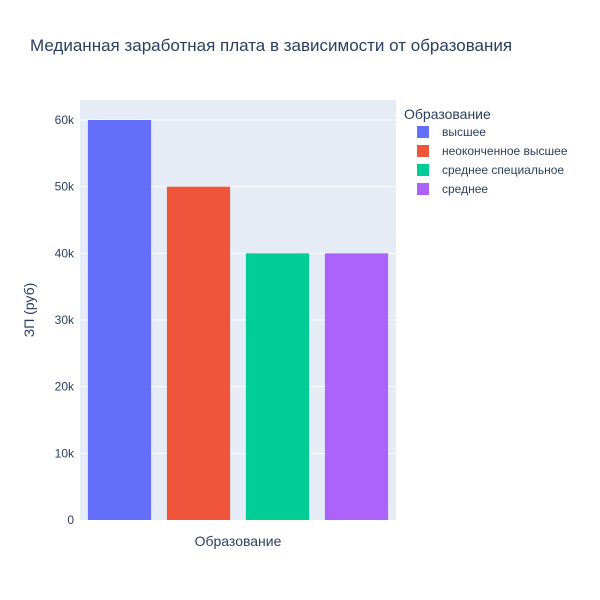 The width and height of the screenshot is (600, 600). What do you see at coordinates (29, 310) in the screenshot?
I see `y-axis-title: ЗП (руб)` at bounding box center [29, 310].